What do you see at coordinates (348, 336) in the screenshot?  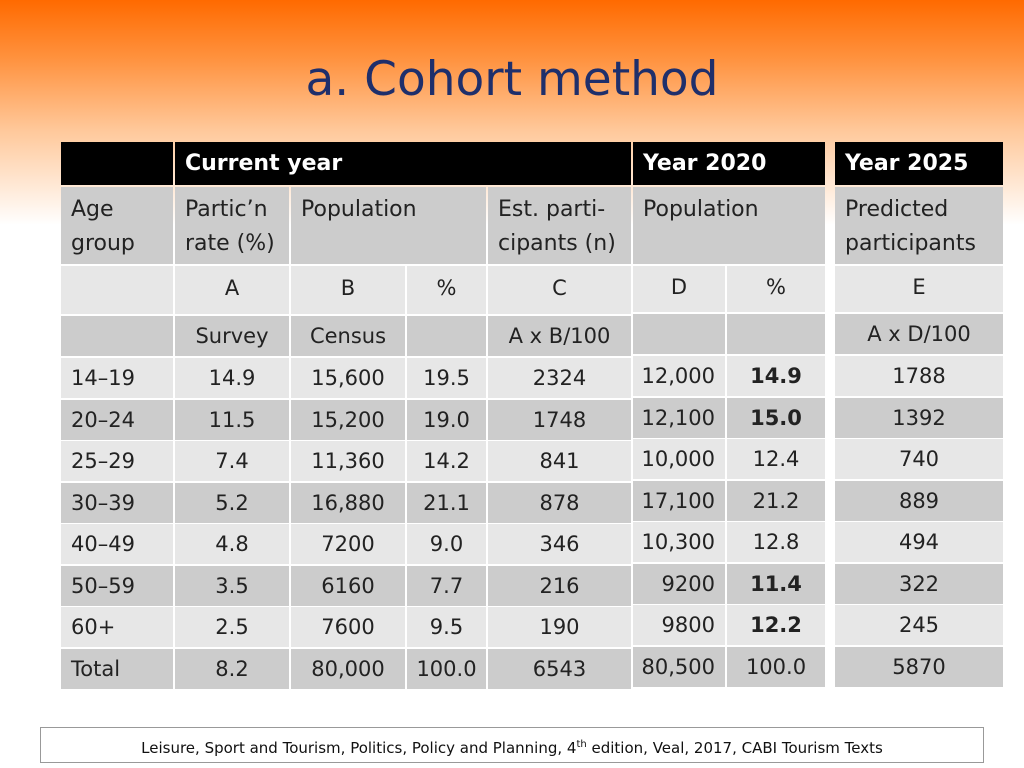 I see `source-cell: Census` at bounding box center [348, 336].